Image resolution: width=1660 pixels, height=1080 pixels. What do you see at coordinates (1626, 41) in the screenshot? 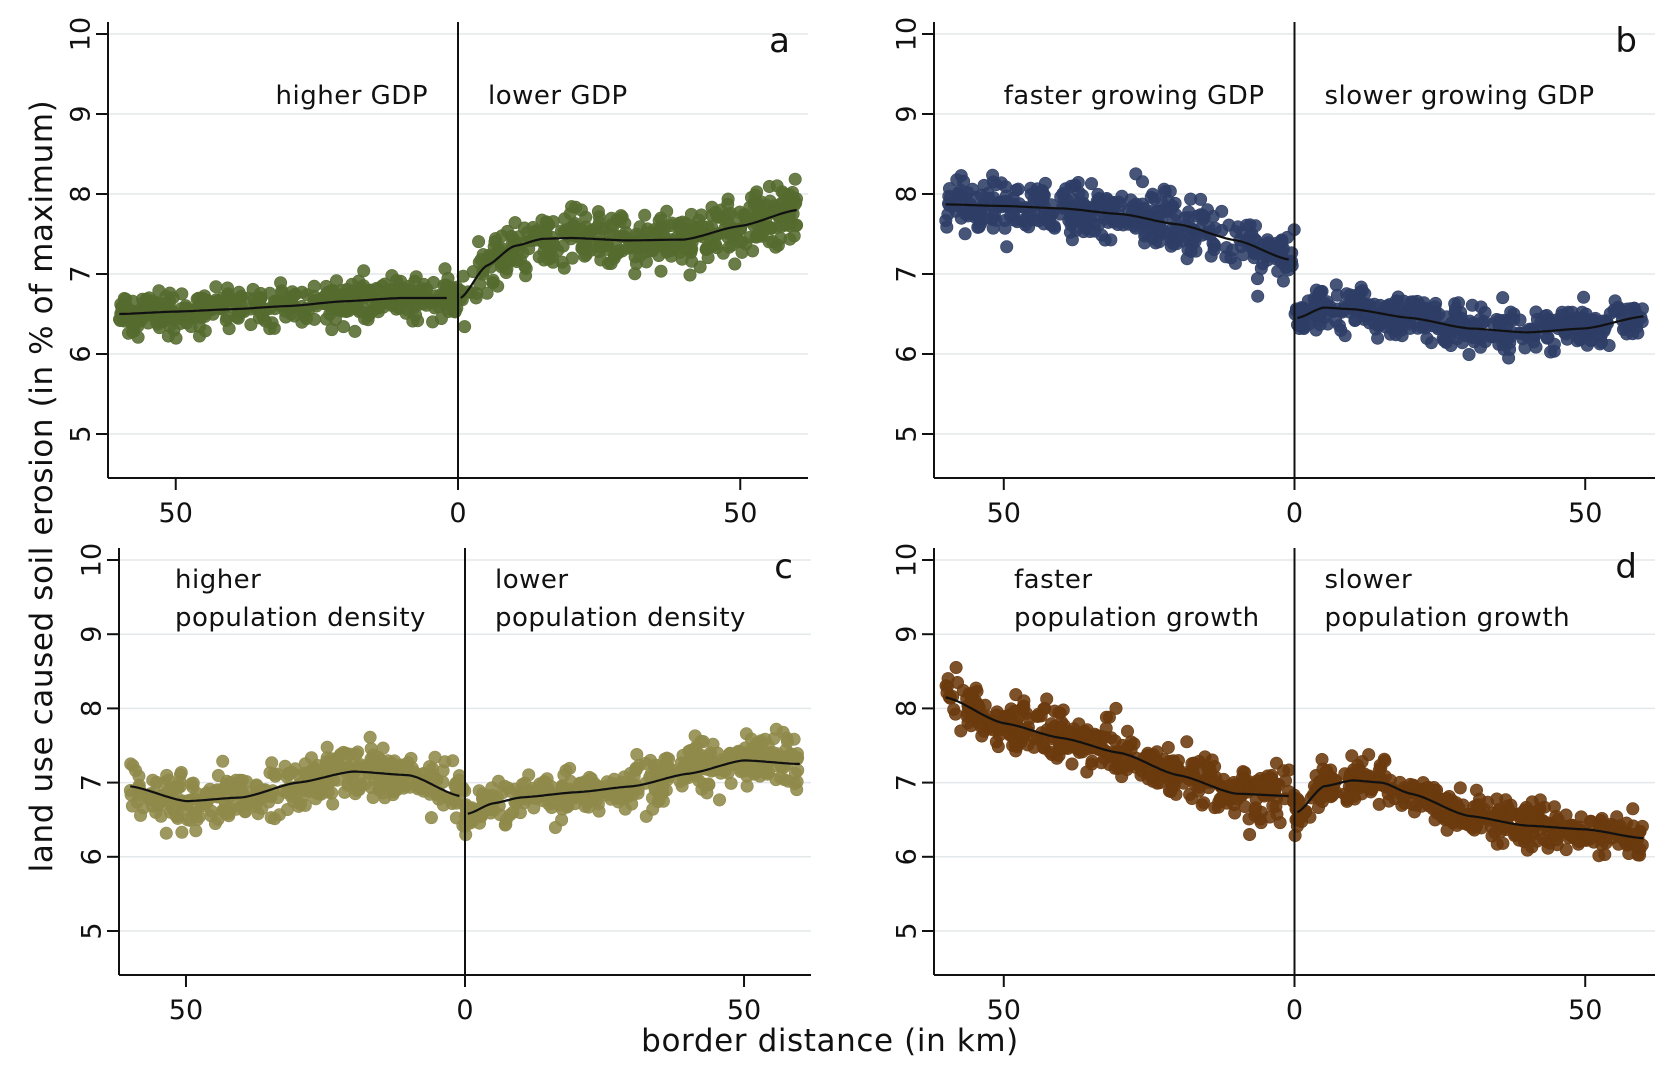
I see `panel-letter-b: b` at bounding box center [1626, 41].